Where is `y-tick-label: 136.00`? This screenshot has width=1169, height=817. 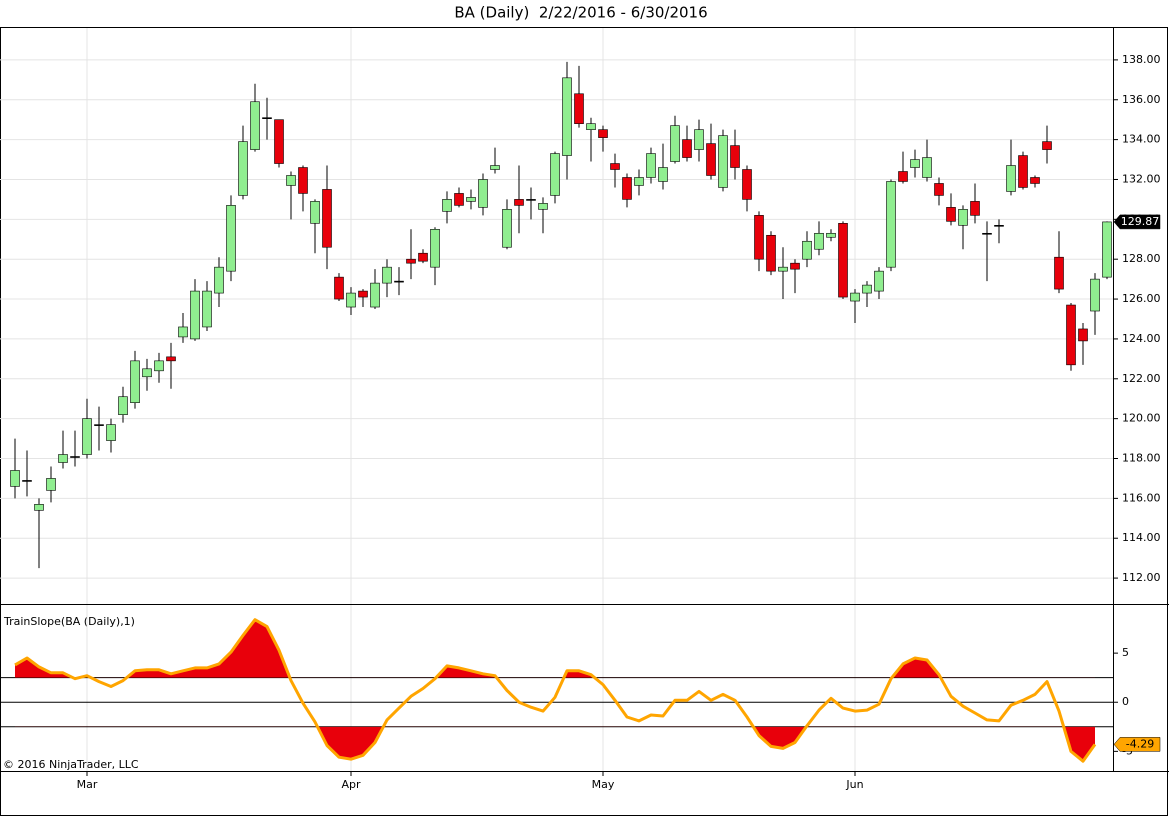 y-tick-label: 136.00 is located at coordinates (1141, 99).